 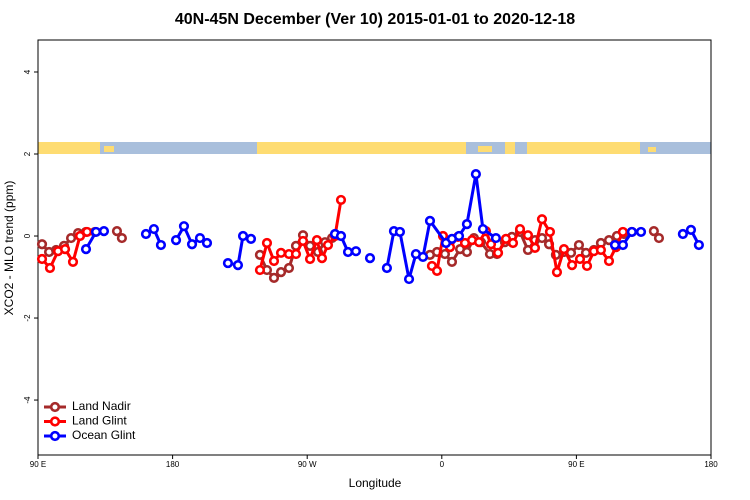 I want to click on x-tick-label: 90 W, so click(x=307, y=464).